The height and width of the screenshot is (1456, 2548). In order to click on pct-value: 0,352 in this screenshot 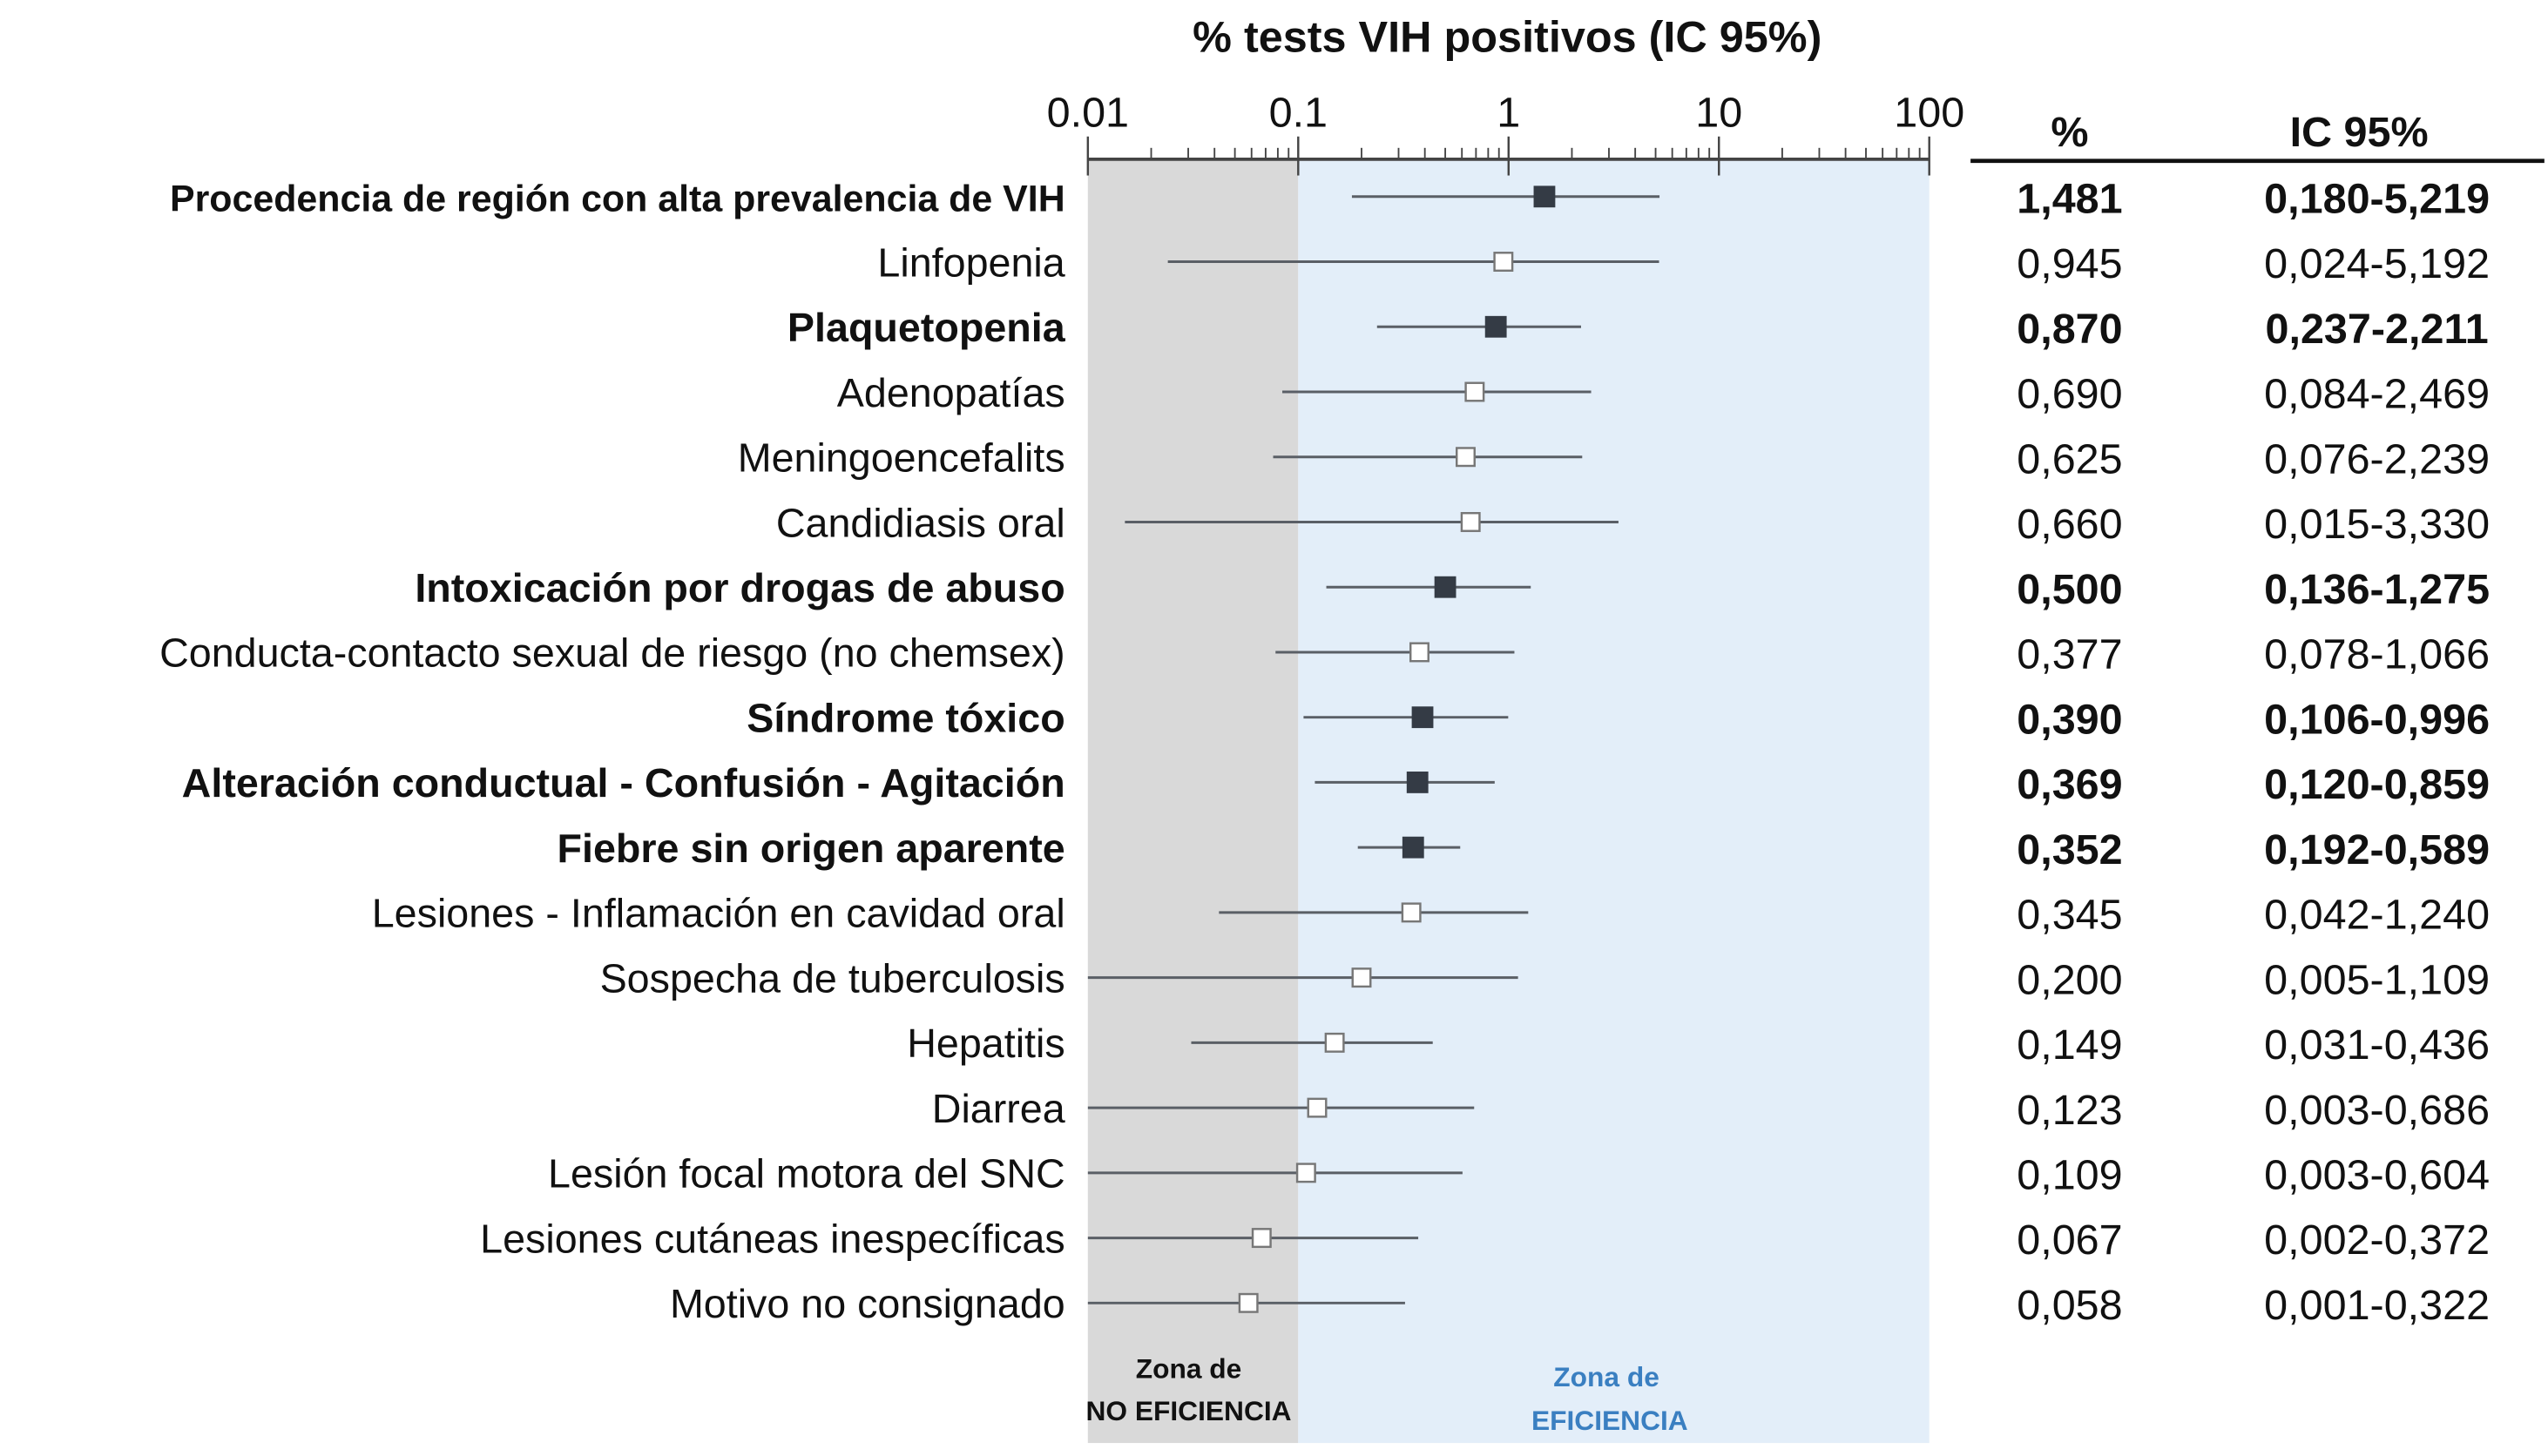, I will do `click(2069, 849)`.